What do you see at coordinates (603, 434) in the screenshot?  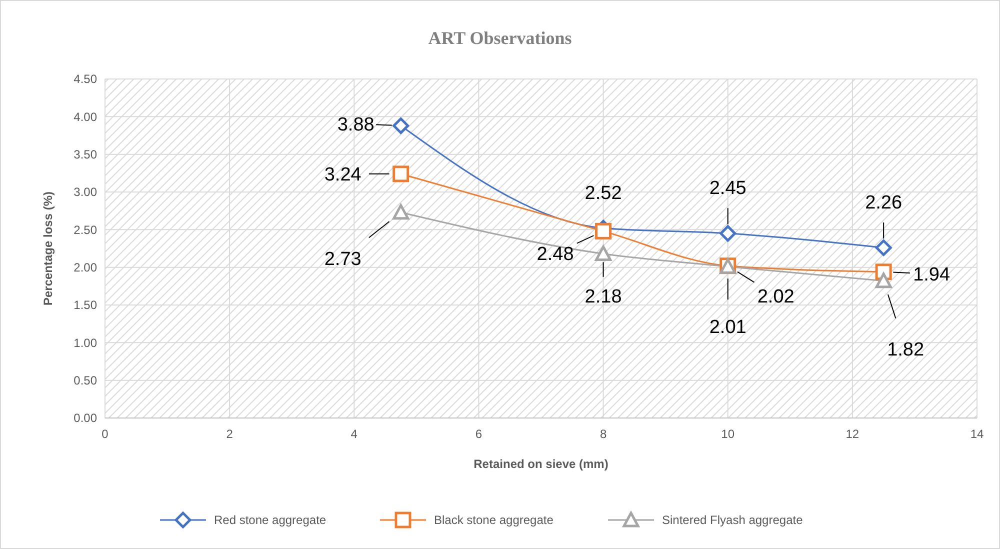 I see `x-tick-label: 8` at bounding box center [603, 434].